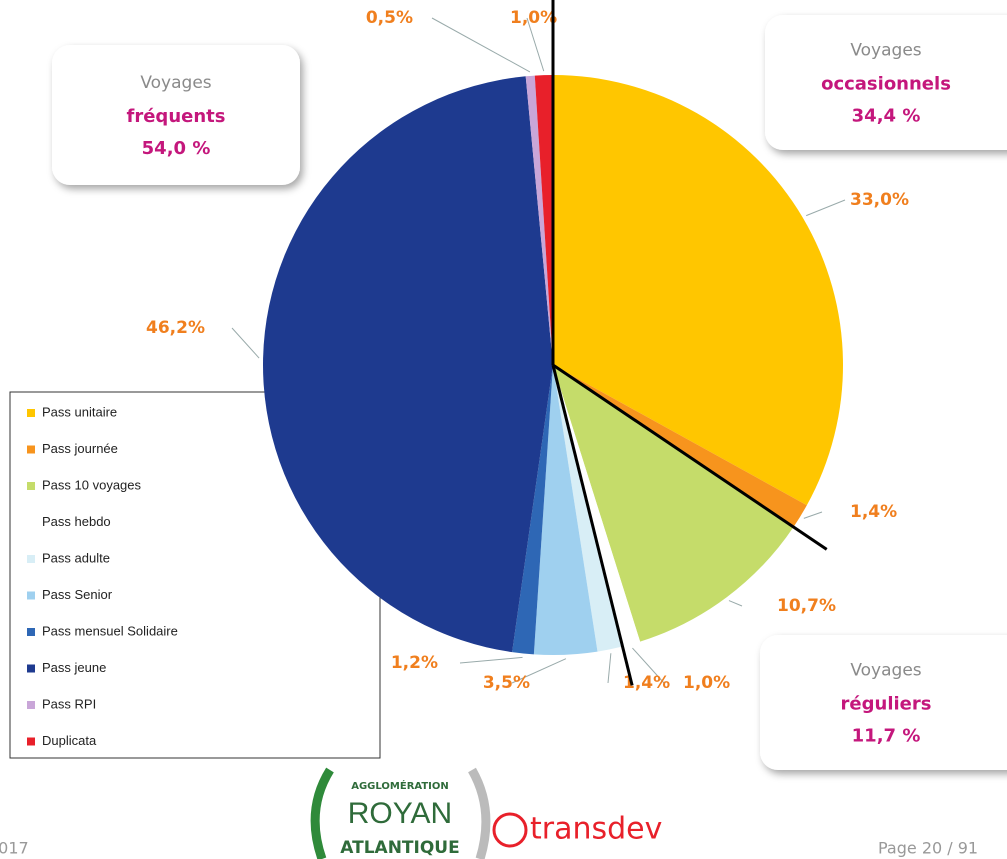  I want to click on data-label: 46,2%, so click(175, 328).